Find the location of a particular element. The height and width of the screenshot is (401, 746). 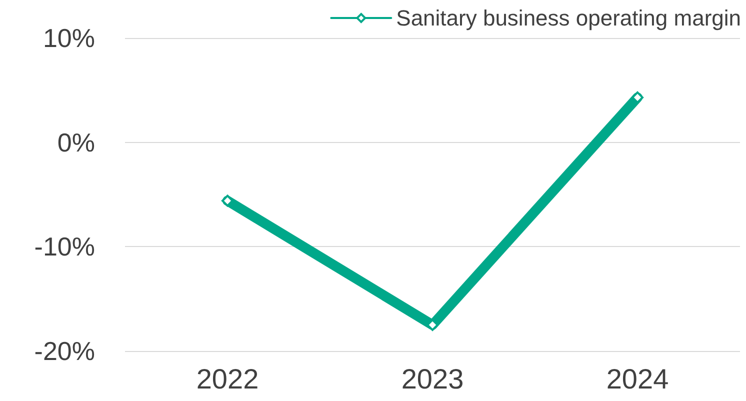

y-tick-label: 10% is located at coordinates (68, 38).